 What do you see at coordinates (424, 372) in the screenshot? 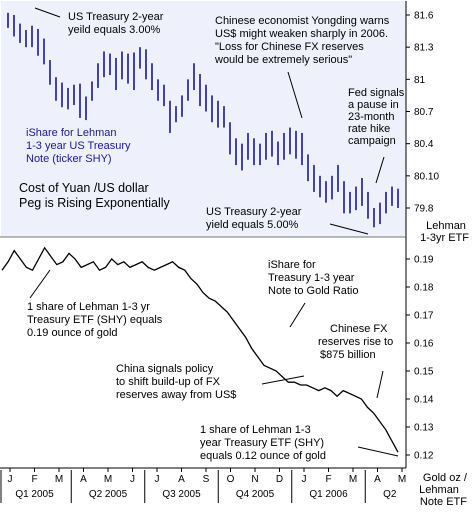
I see `bottom-y-tick-label: 0.15` at bounding box center [424, 372].